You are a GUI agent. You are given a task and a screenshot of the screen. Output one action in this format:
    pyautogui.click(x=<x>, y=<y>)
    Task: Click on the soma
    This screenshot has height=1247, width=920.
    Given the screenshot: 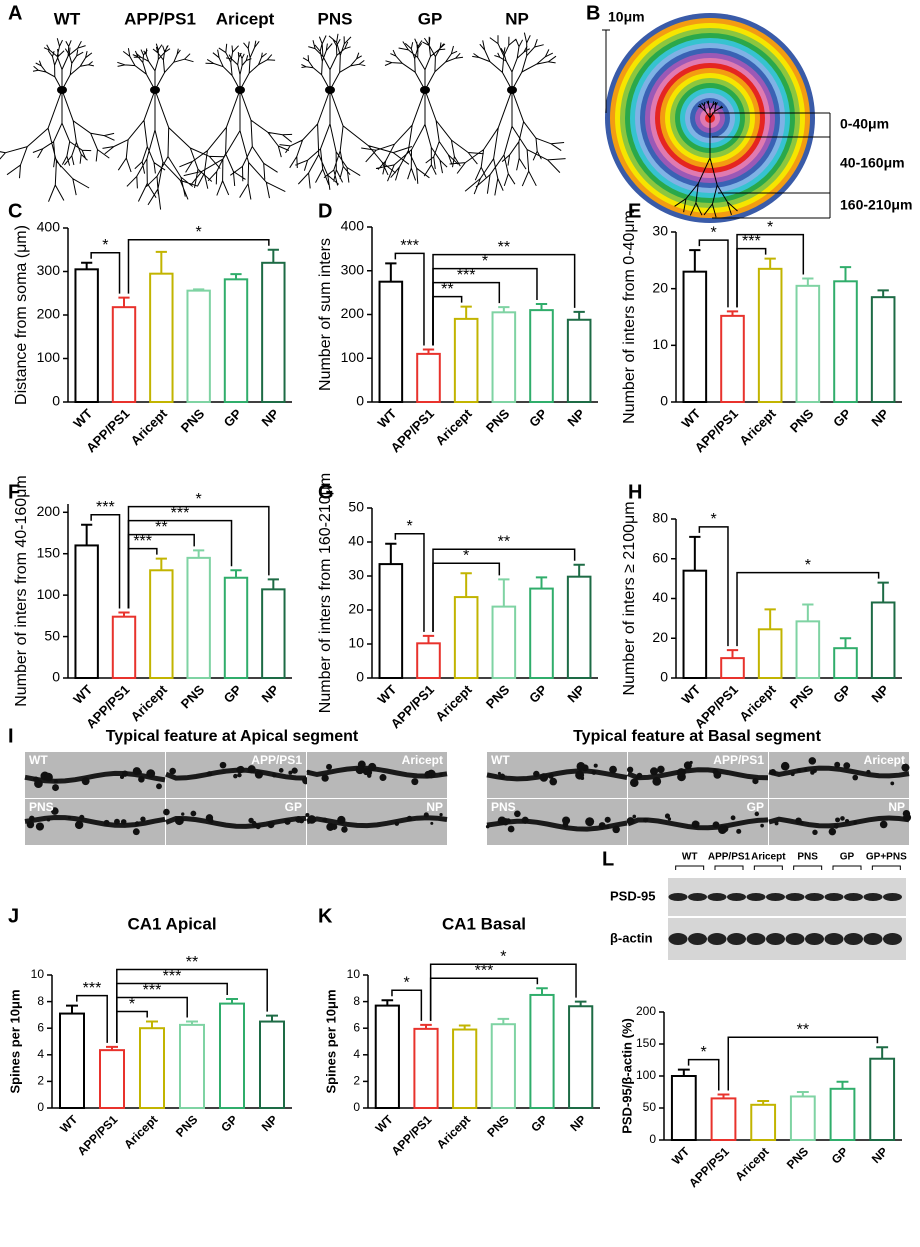 What is the action you would take?
    pyautogui.click(x=512, y=90)
    